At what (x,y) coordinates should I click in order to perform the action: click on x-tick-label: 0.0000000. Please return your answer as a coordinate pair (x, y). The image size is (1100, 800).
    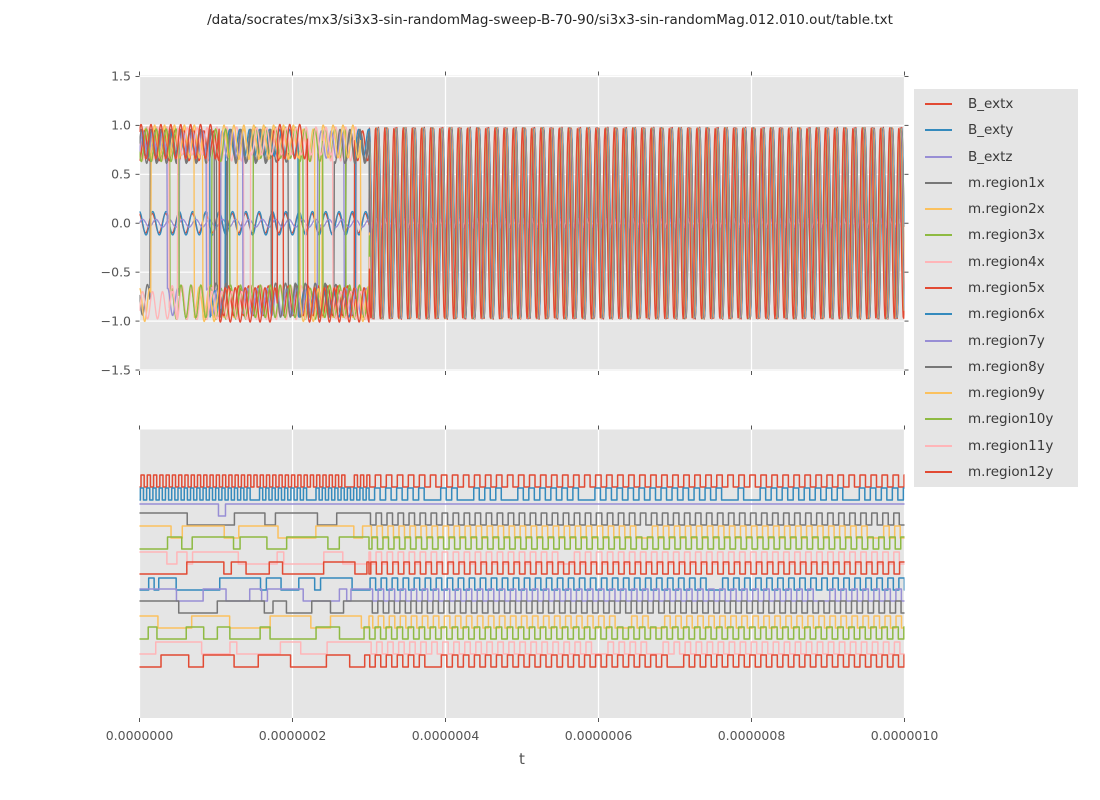
    Looking at the image, I should click on (139, 735).